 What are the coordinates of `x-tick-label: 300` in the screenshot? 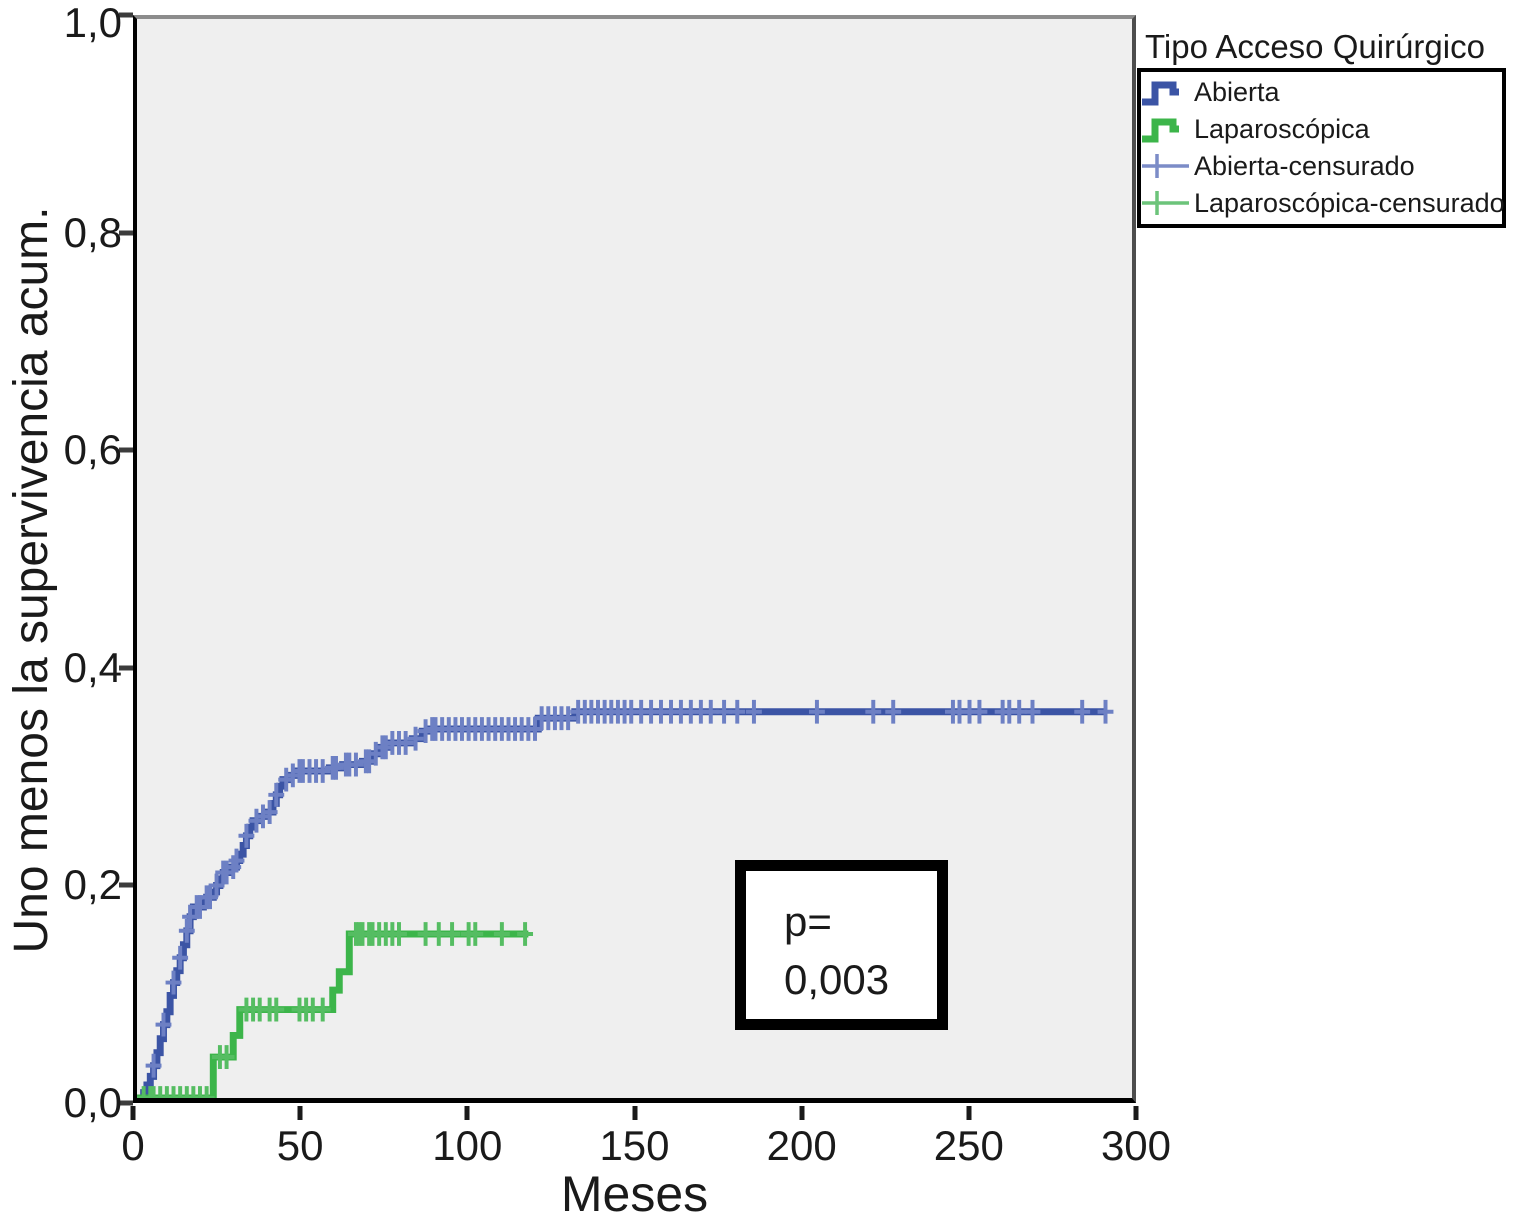 It's located at (1136, 1145).